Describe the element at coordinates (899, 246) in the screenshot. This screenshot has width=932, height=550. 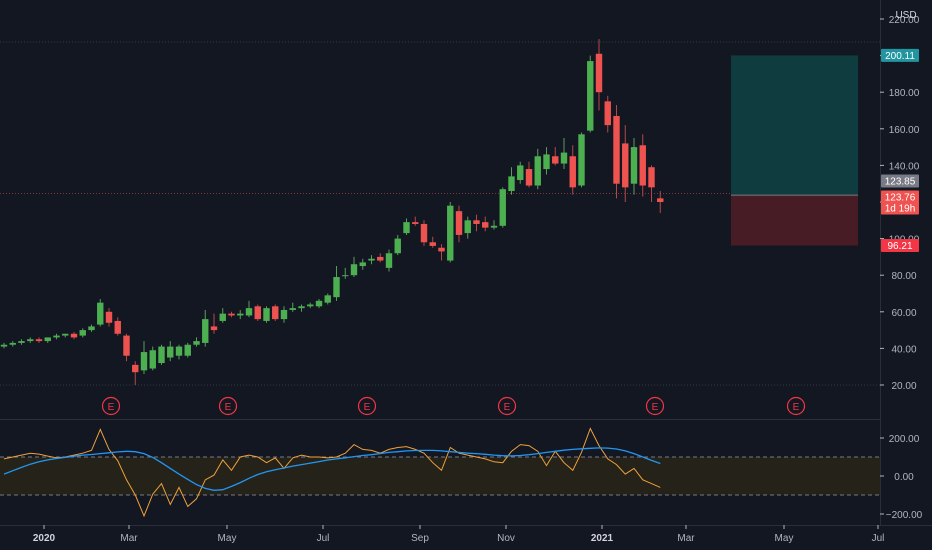
I see `price-label-text: 96.21` at that location.